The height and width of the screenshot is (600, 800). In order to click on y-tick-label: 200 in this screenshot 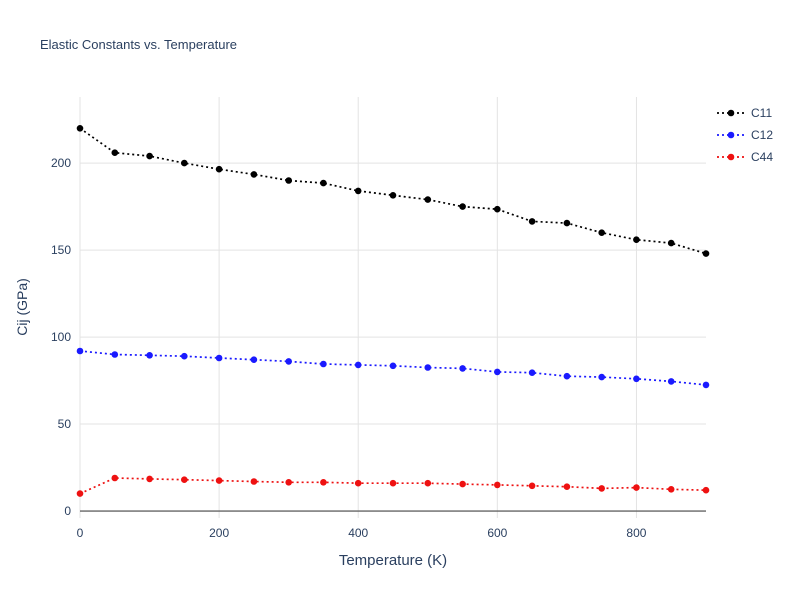, I will do `click(61, 163)`.